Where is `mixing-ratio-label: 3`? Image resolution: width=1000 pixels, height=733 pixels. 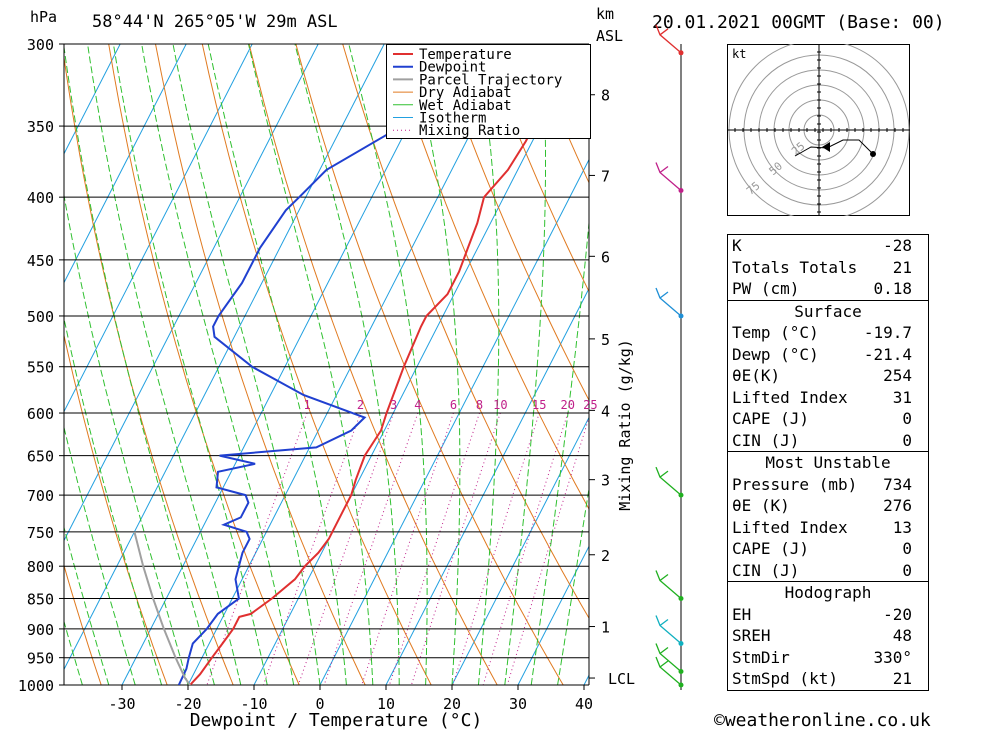
mixing-ratio-label: 3 is located at coordinates (393, 405).